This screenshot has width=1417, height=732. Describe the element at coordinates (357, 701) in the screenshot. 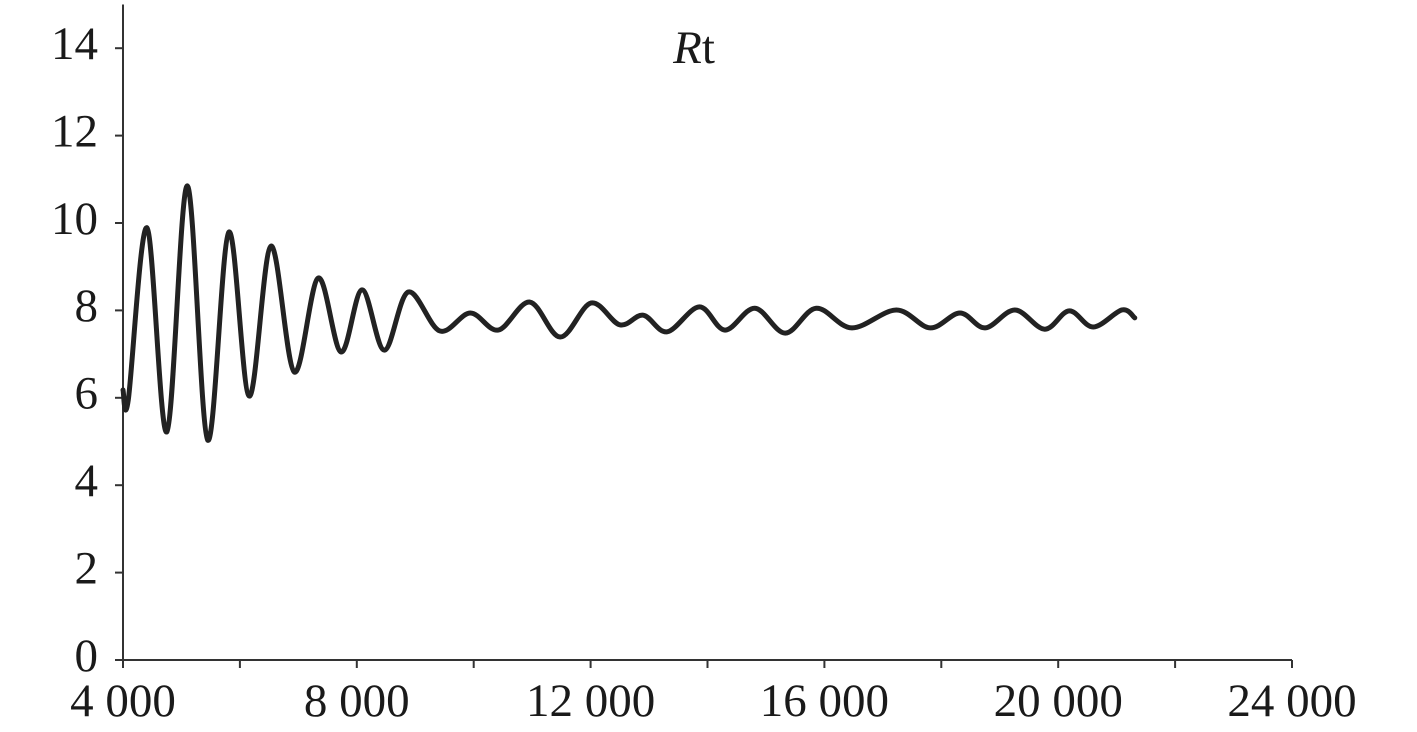

I see `x-tick-label: 8 000` at that location.